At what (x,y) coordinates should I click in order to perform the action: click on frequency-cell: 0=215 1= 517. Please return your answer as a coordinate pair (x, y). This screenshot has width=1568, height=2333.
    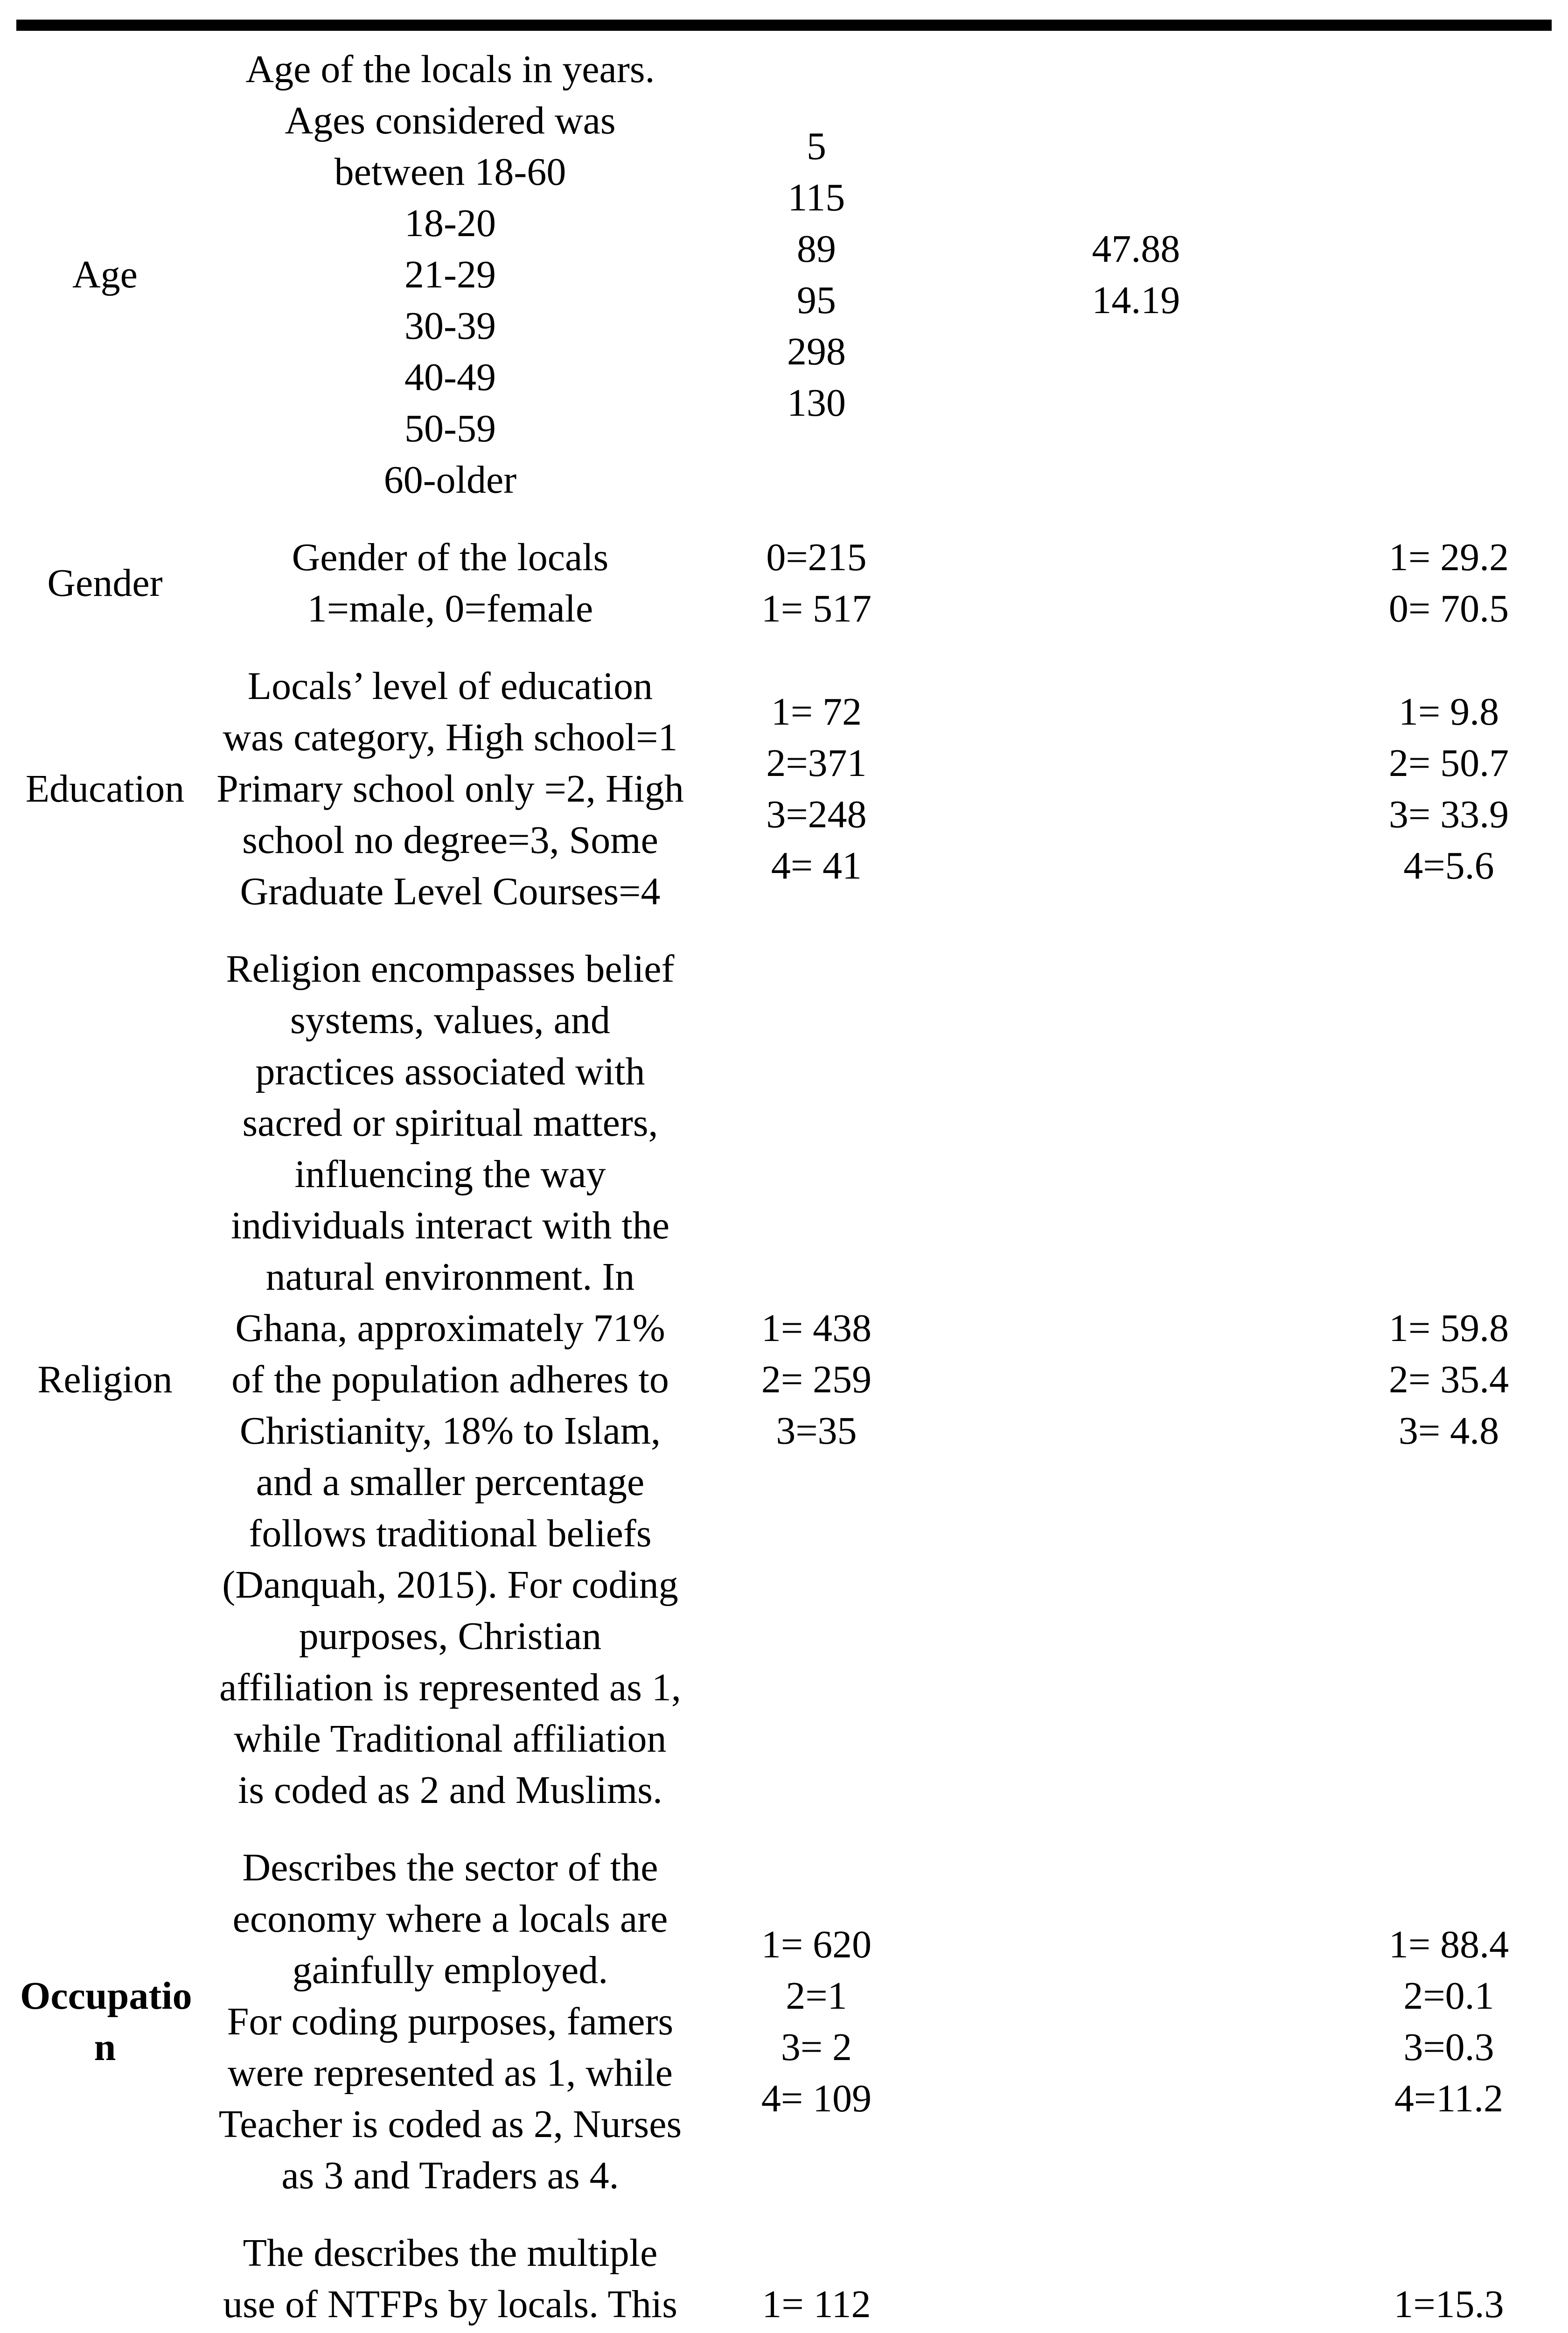
    Looking at the image, I should click on (816, 583).